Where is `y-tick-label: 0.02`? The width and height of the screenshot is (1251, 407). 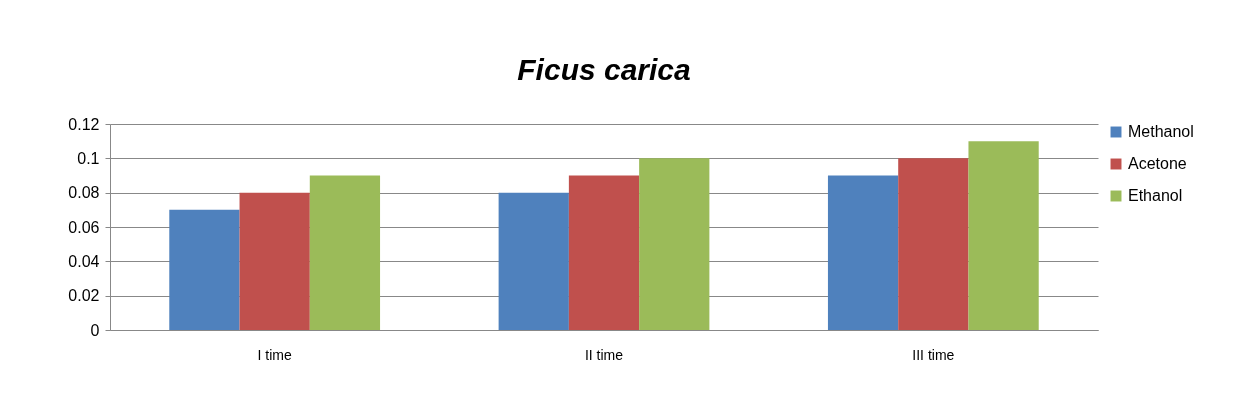 y-tick-label: 0.02 is located at coordinates (84, 296).